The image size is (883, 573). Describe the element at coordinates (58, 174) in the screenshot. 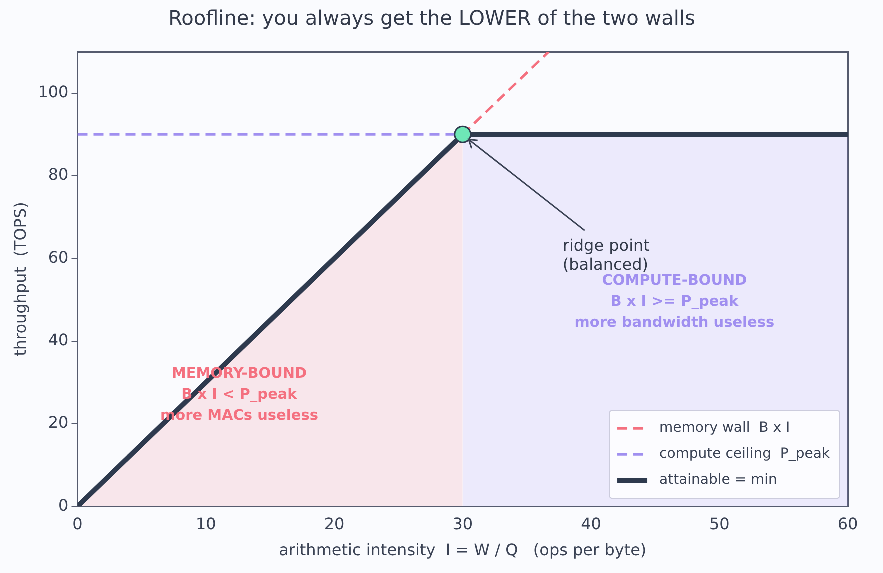

I see `y-tick-label: 80` at that location.